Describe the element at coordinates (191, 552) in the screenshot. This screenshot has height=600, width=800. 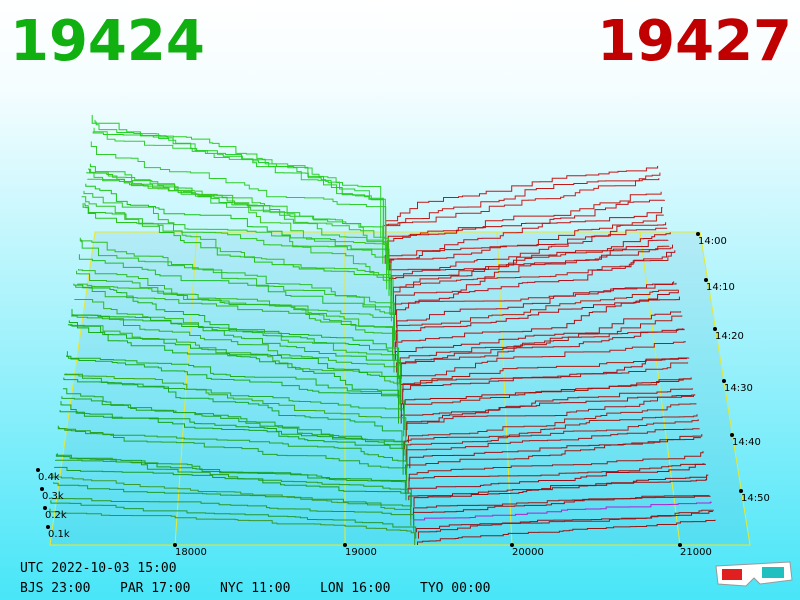
I see `price-label: 18000` at that location.